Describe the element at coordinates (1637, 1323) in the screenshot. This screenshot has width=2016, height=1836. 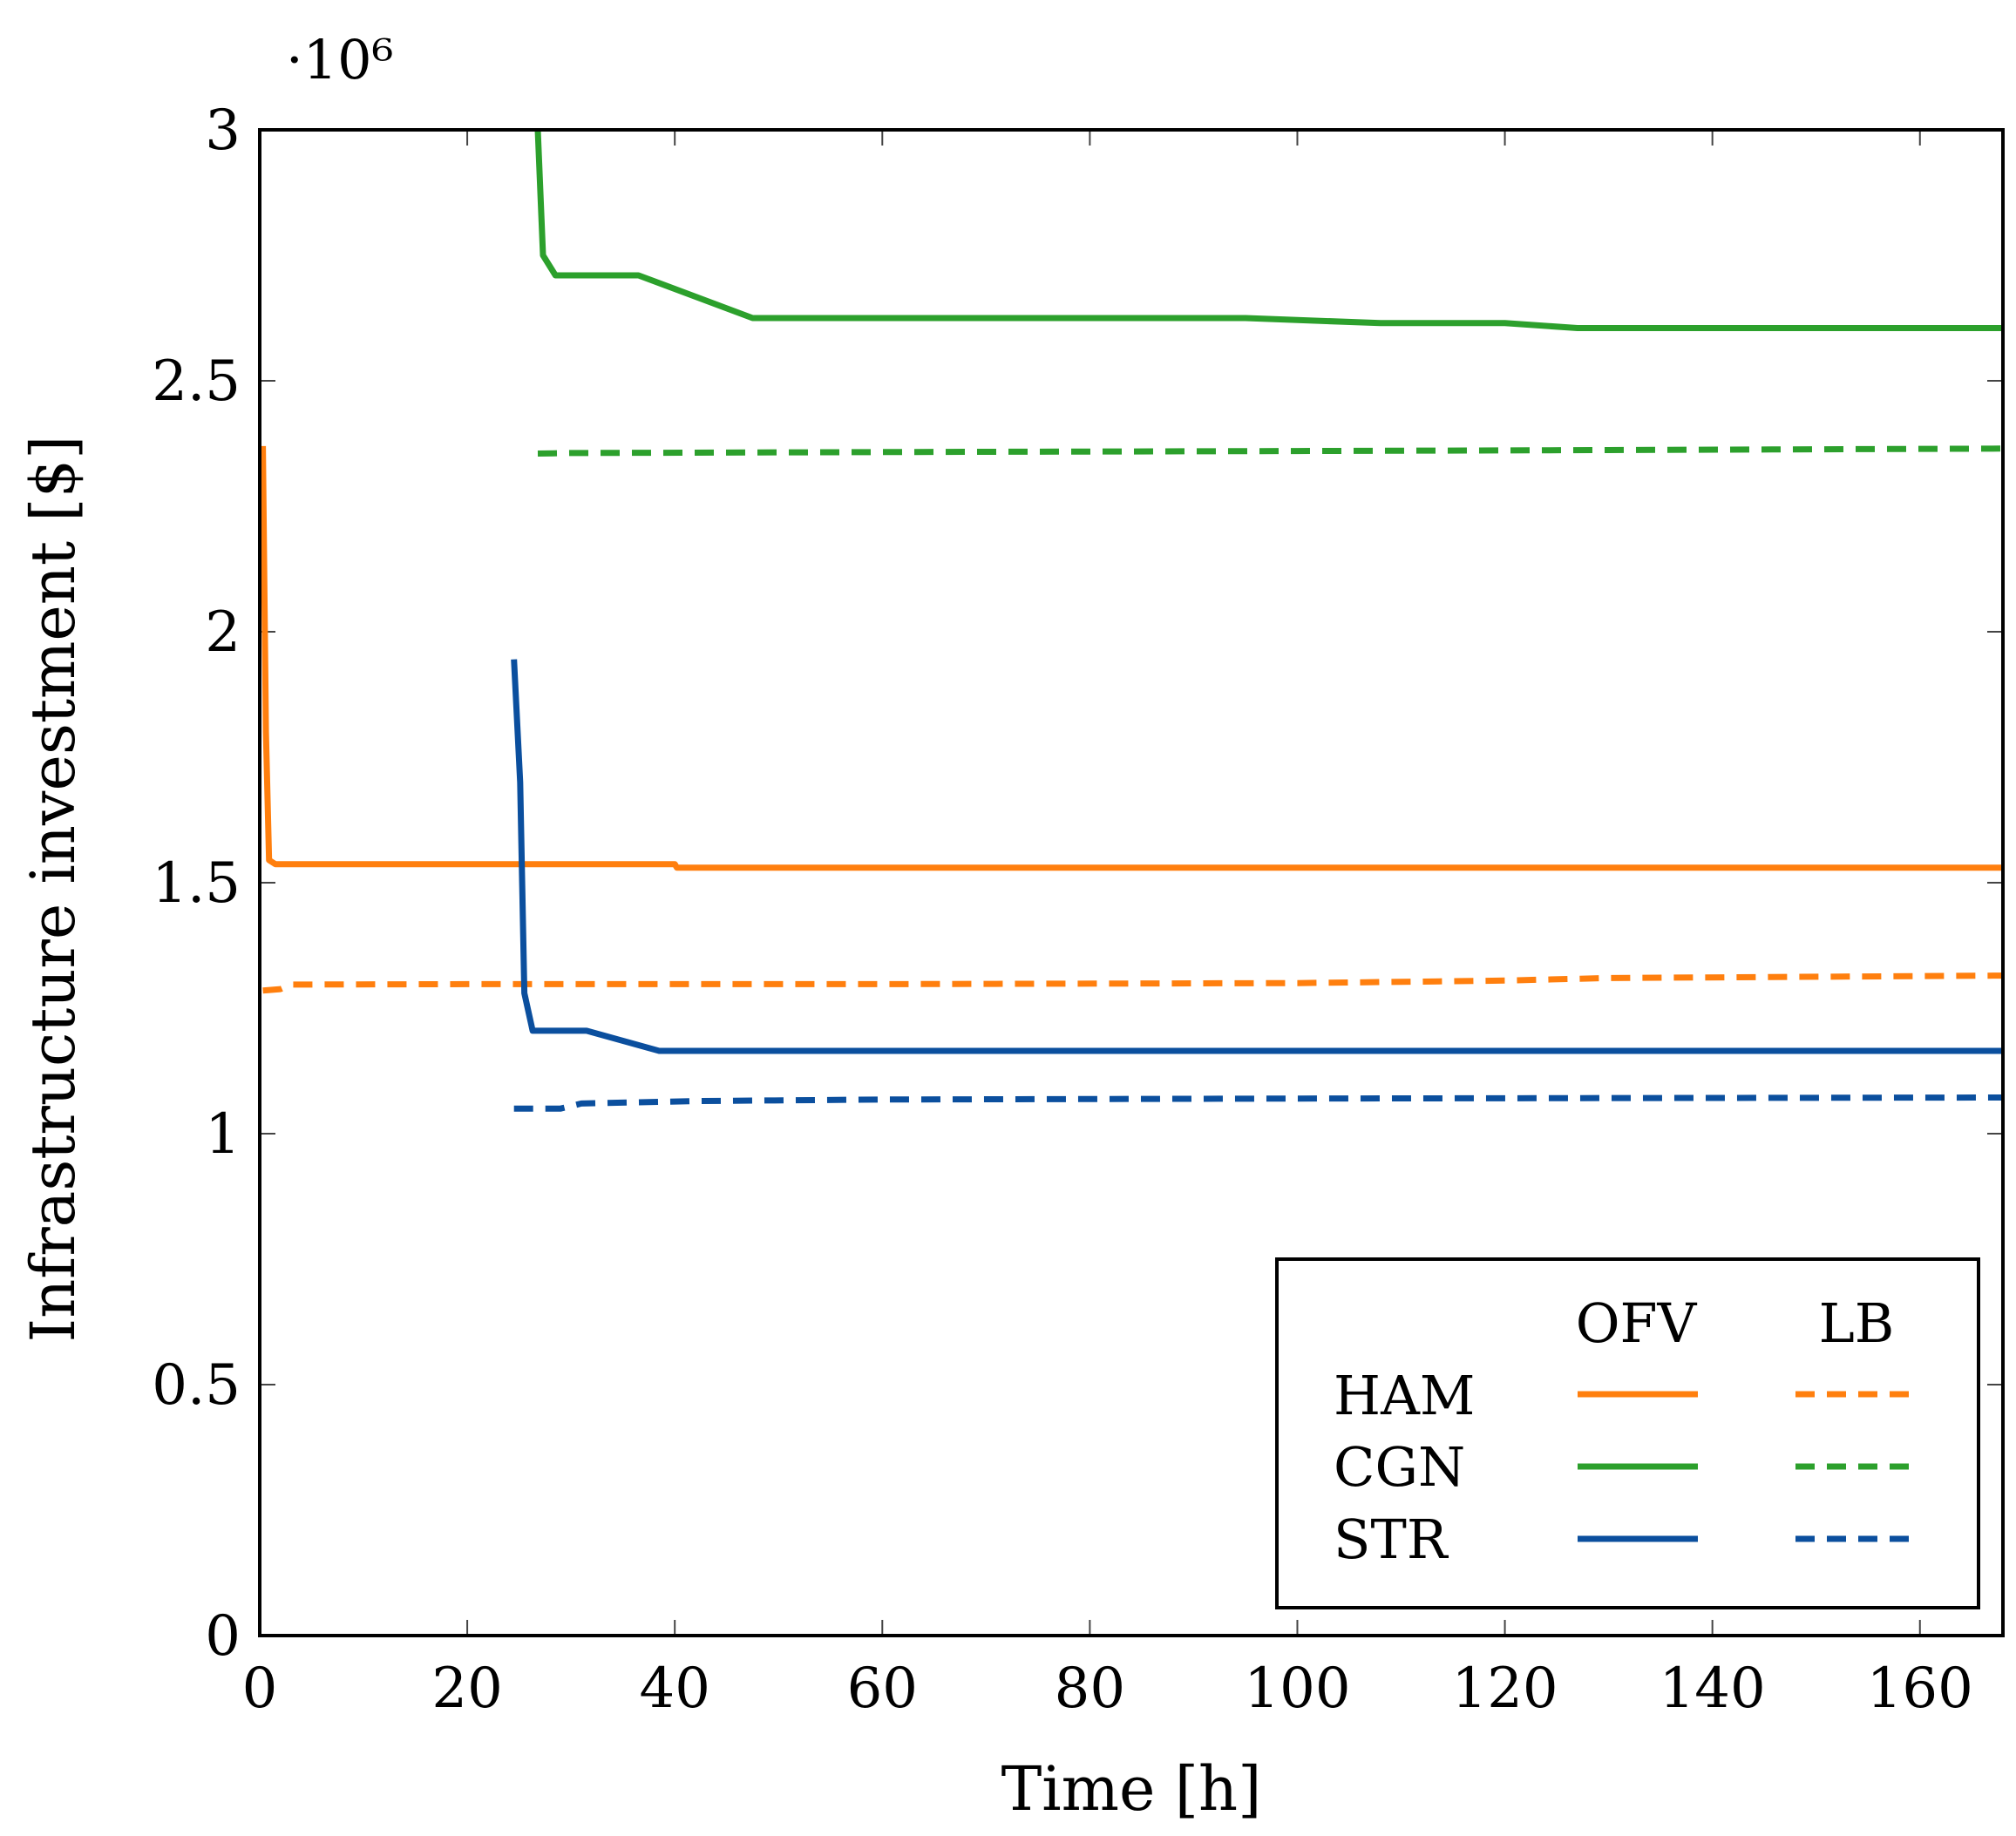
I see `legend-header-ofv: OFV` at that location.